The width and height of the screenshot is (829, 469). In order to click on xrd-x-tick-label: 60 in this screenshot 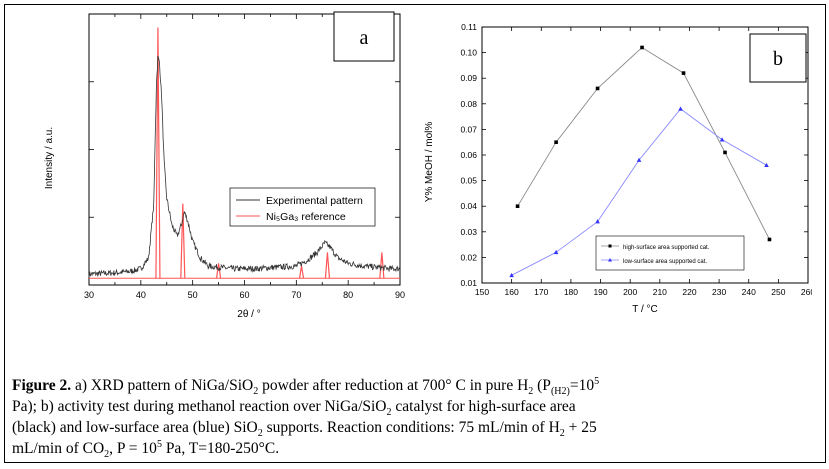, I will do `click(244, 295)`.